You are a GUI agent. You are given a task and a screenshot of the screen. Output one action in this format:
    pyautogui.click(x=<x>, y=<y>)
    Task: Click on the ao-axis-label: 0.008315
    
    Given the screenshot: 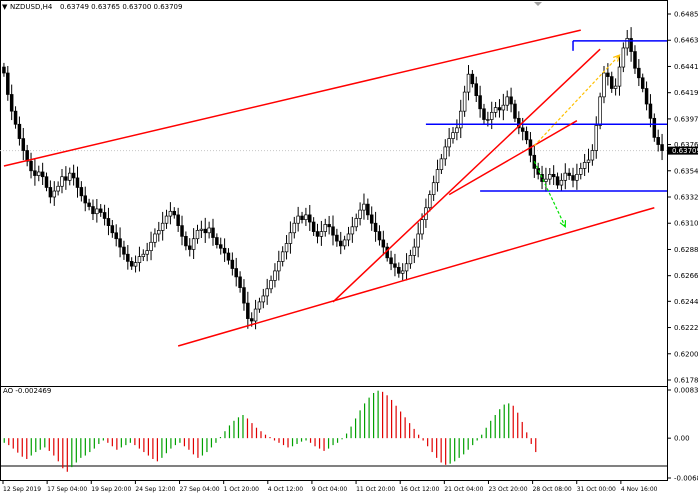 What is the action you would take?
    pyautogui.click(x=686, y=391)
    